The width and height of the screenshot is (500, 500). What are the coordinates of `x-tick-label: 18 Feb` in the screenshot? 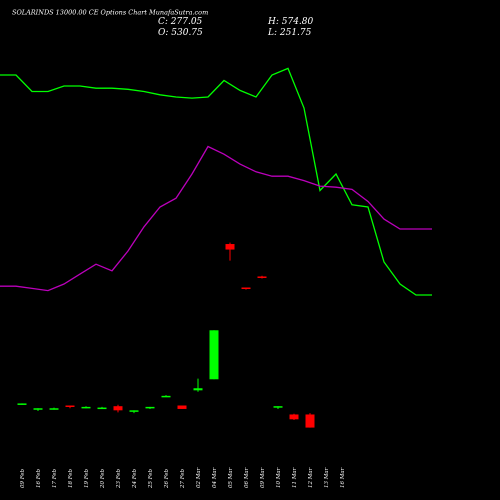 It's located at (71, 478).